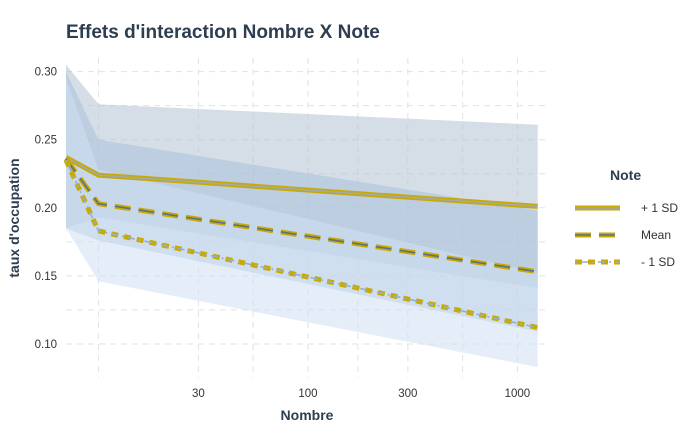 This screenshot has height=432, width=700. Describe the element at coordinates (361, 394) in the screenshot. I see `x-axis-ticks: 30 100 300 1000` at that location.